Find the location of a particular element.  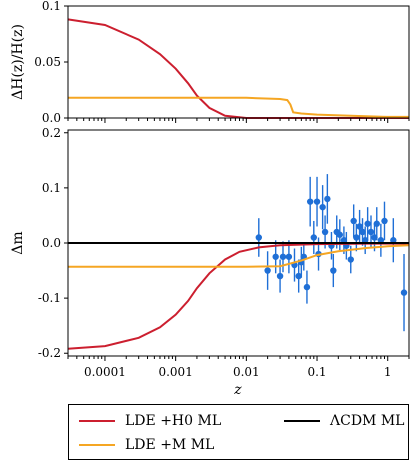

legend-item-lde-h0: LDE +H0 ML is located at coordinates (150, 421).